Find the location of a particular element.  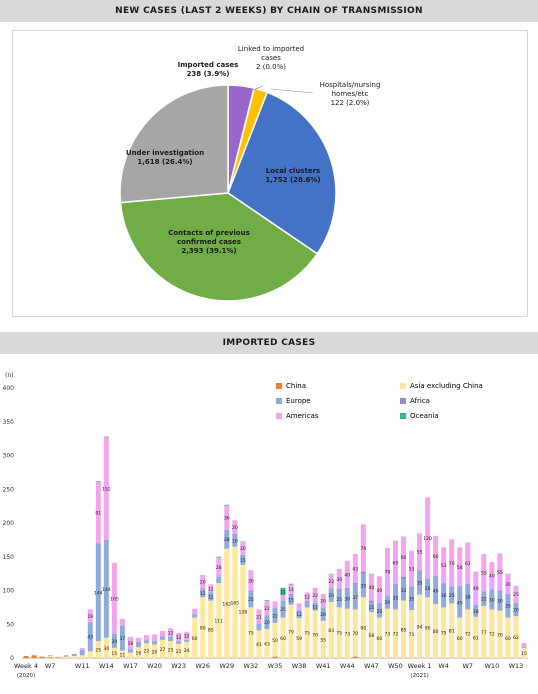

bar-value-label: 21 is located at coordinates (259, 617).